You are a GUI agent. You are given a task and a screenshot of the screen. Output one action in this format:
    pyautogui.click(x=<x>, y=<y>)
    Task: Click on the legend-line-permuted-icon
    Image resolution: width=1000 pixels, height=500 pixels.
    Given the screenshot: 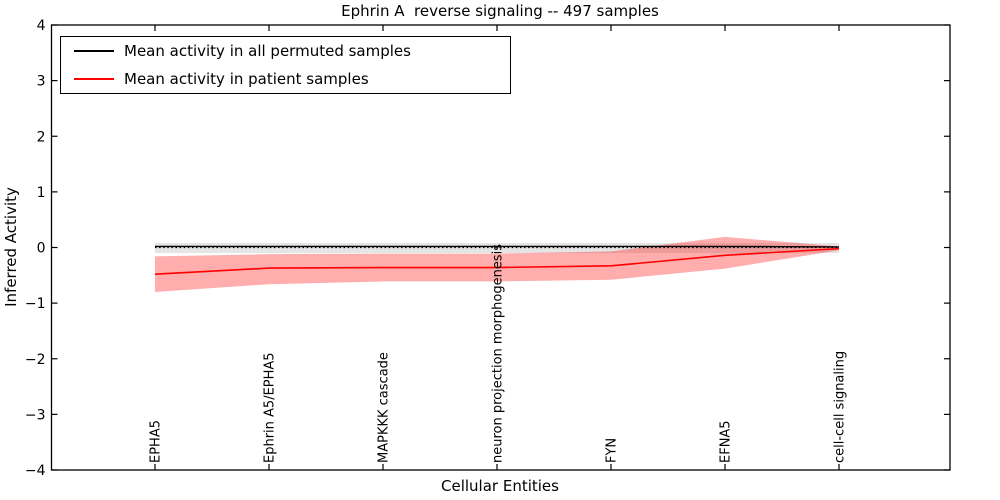 What is the action you would take?
    pyautogui.click(x=94, y=51)
    